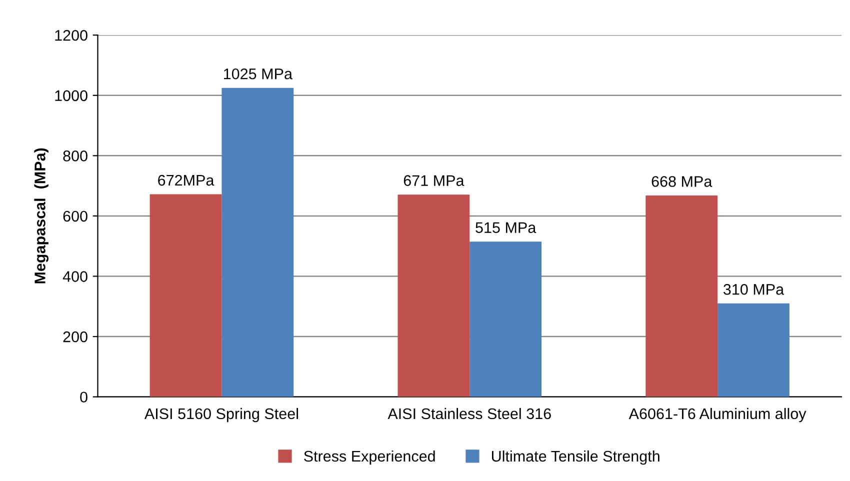 The height and width of the screenshot is (481, 850). Describe the element at coordinates (369, 457) in the screenshot. I see `legend-label: Stress Experienced` at that location.